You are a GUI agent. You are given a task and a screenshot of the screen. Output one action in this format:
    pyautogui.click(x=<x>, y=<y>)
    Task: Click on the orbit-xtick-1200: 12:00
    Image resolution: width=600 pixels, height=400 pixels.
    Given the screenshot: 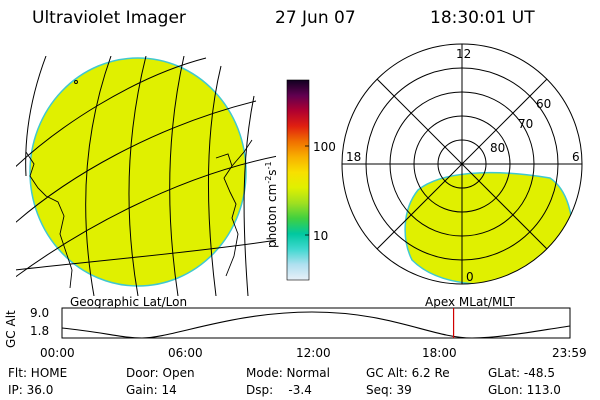 What is the action you would take?
    pyautogui.click(x=313, y=353)
    